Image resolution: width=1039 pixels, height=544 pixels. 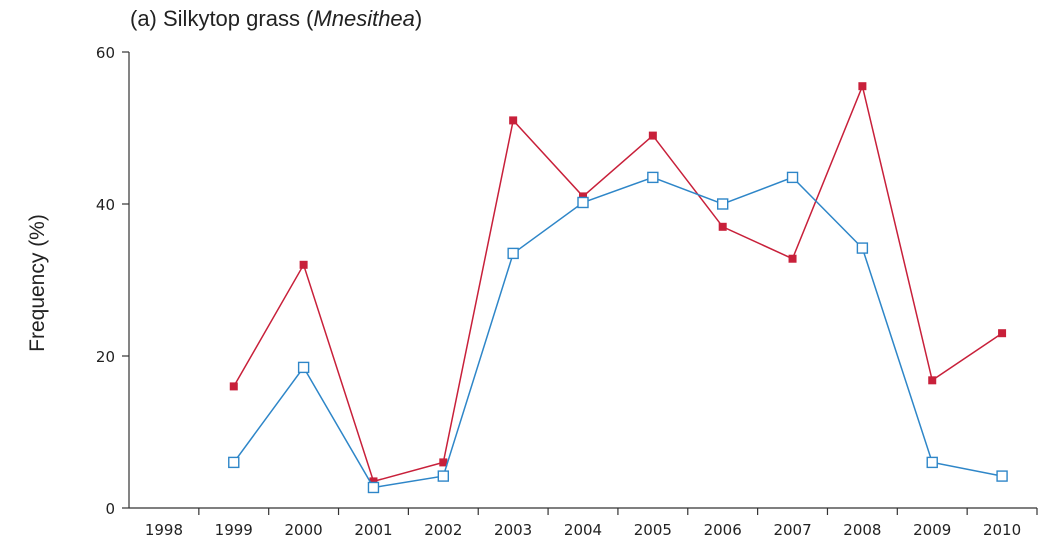 I want to click on x-tick-label: 2009, so click(x=932, y=530).